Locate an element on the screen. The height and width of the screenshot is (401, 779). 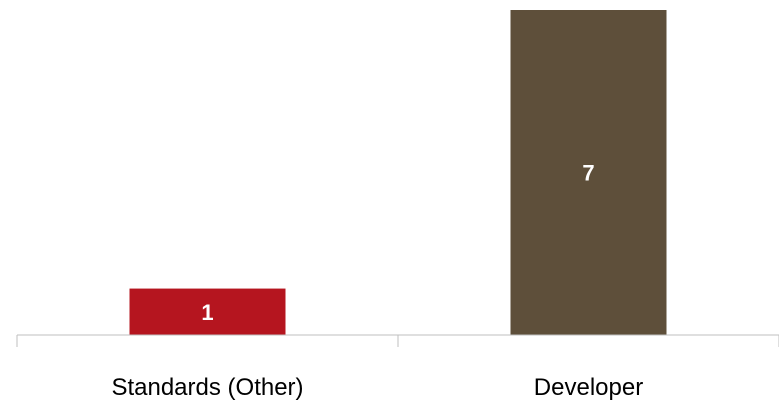
x-tick-label: Developer is located at coordinates (588, 387).